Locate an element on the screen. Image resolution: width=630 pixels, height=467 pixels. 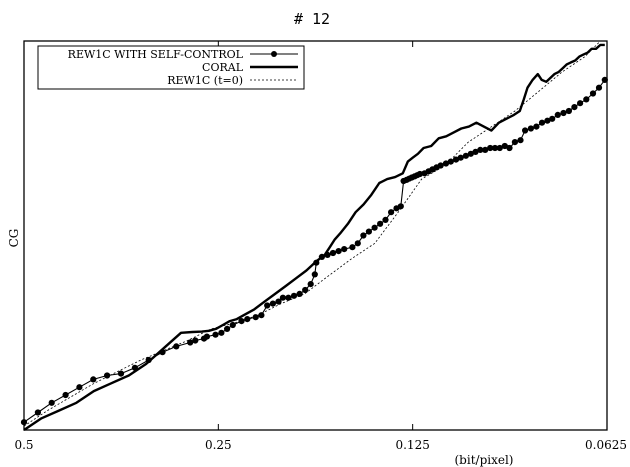
y-axis-label: CG is located at coordinates (14, 238).